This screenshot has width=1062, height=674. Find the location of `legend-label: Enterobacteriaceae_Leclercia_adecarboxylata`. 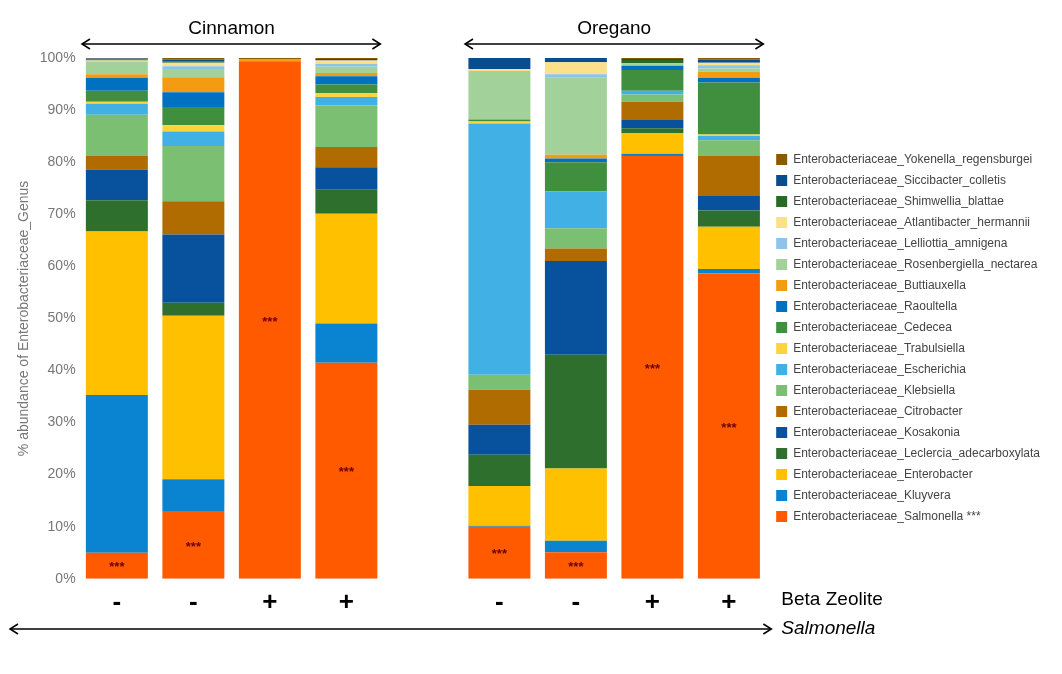

legend-label: Enterobacteriaceae_Leclercia_adecarboxylata is located at coordinates (917, 452).